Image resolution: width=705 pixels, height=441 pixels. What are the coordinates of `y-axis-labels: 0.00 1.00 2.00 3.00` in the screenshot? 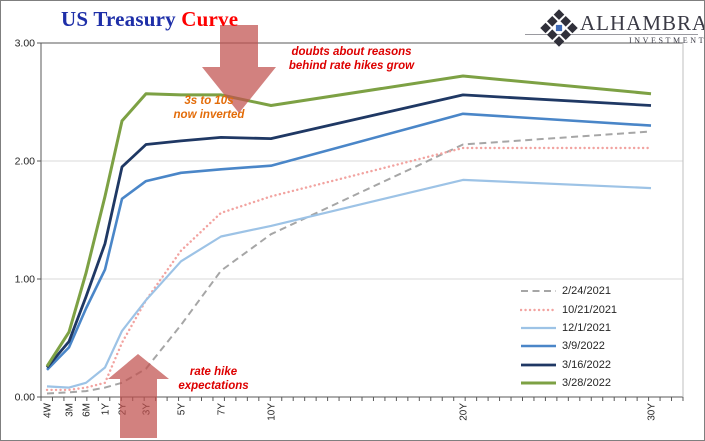 It's located at (25, 221).